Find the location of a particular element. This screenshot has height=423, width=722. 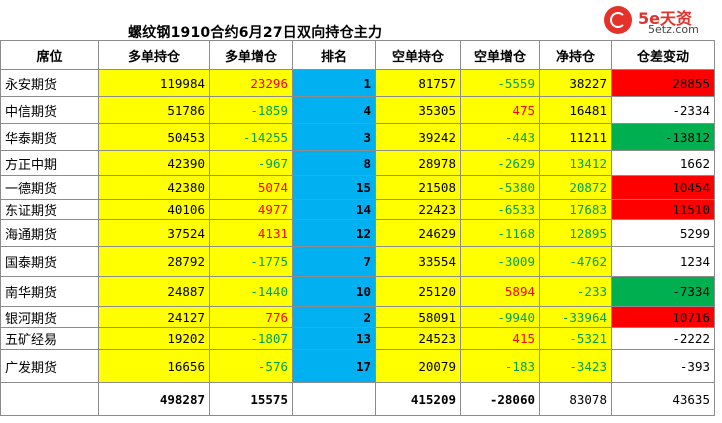

cell-rank: 1 is located at coordinates (334, 83).